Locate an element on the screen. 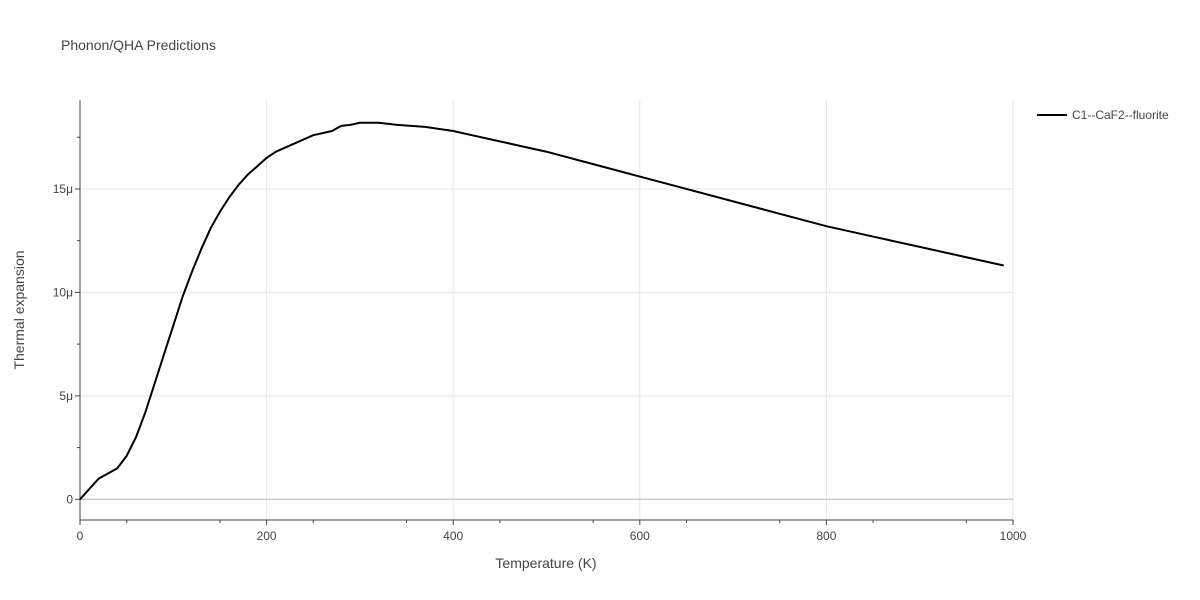 The width and height of the screenshot is (1200, 600). x-tick-label: 400 is located at coordinates (453, 536).